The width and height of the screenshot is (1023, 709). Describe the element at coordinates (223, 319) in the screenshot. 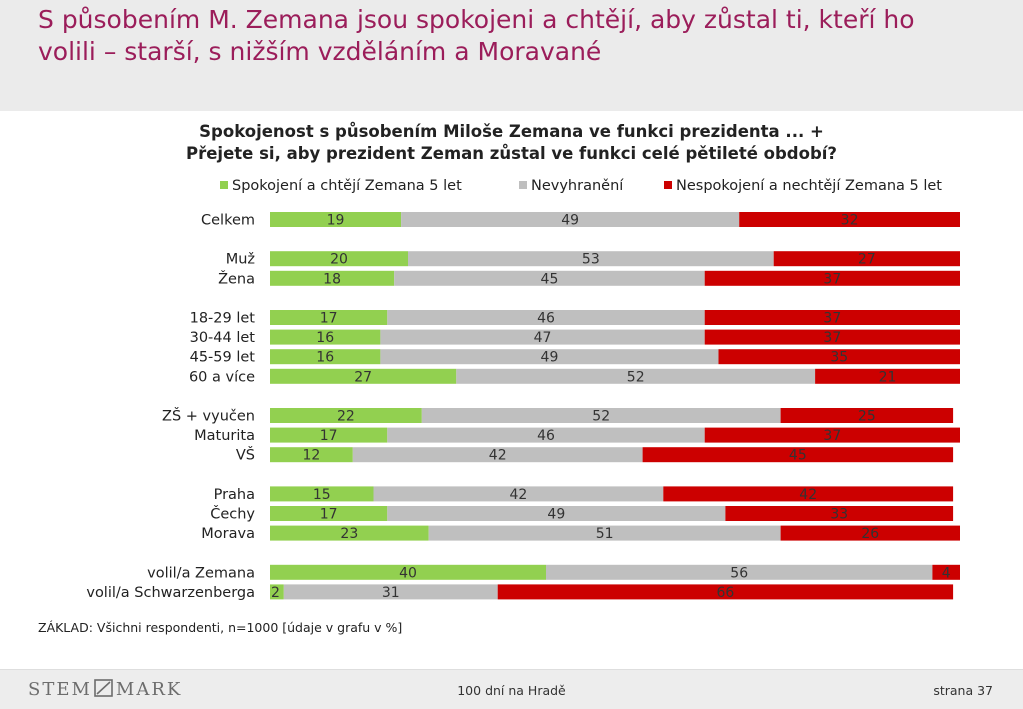

I see `category-label: 18-29 let` at that location.